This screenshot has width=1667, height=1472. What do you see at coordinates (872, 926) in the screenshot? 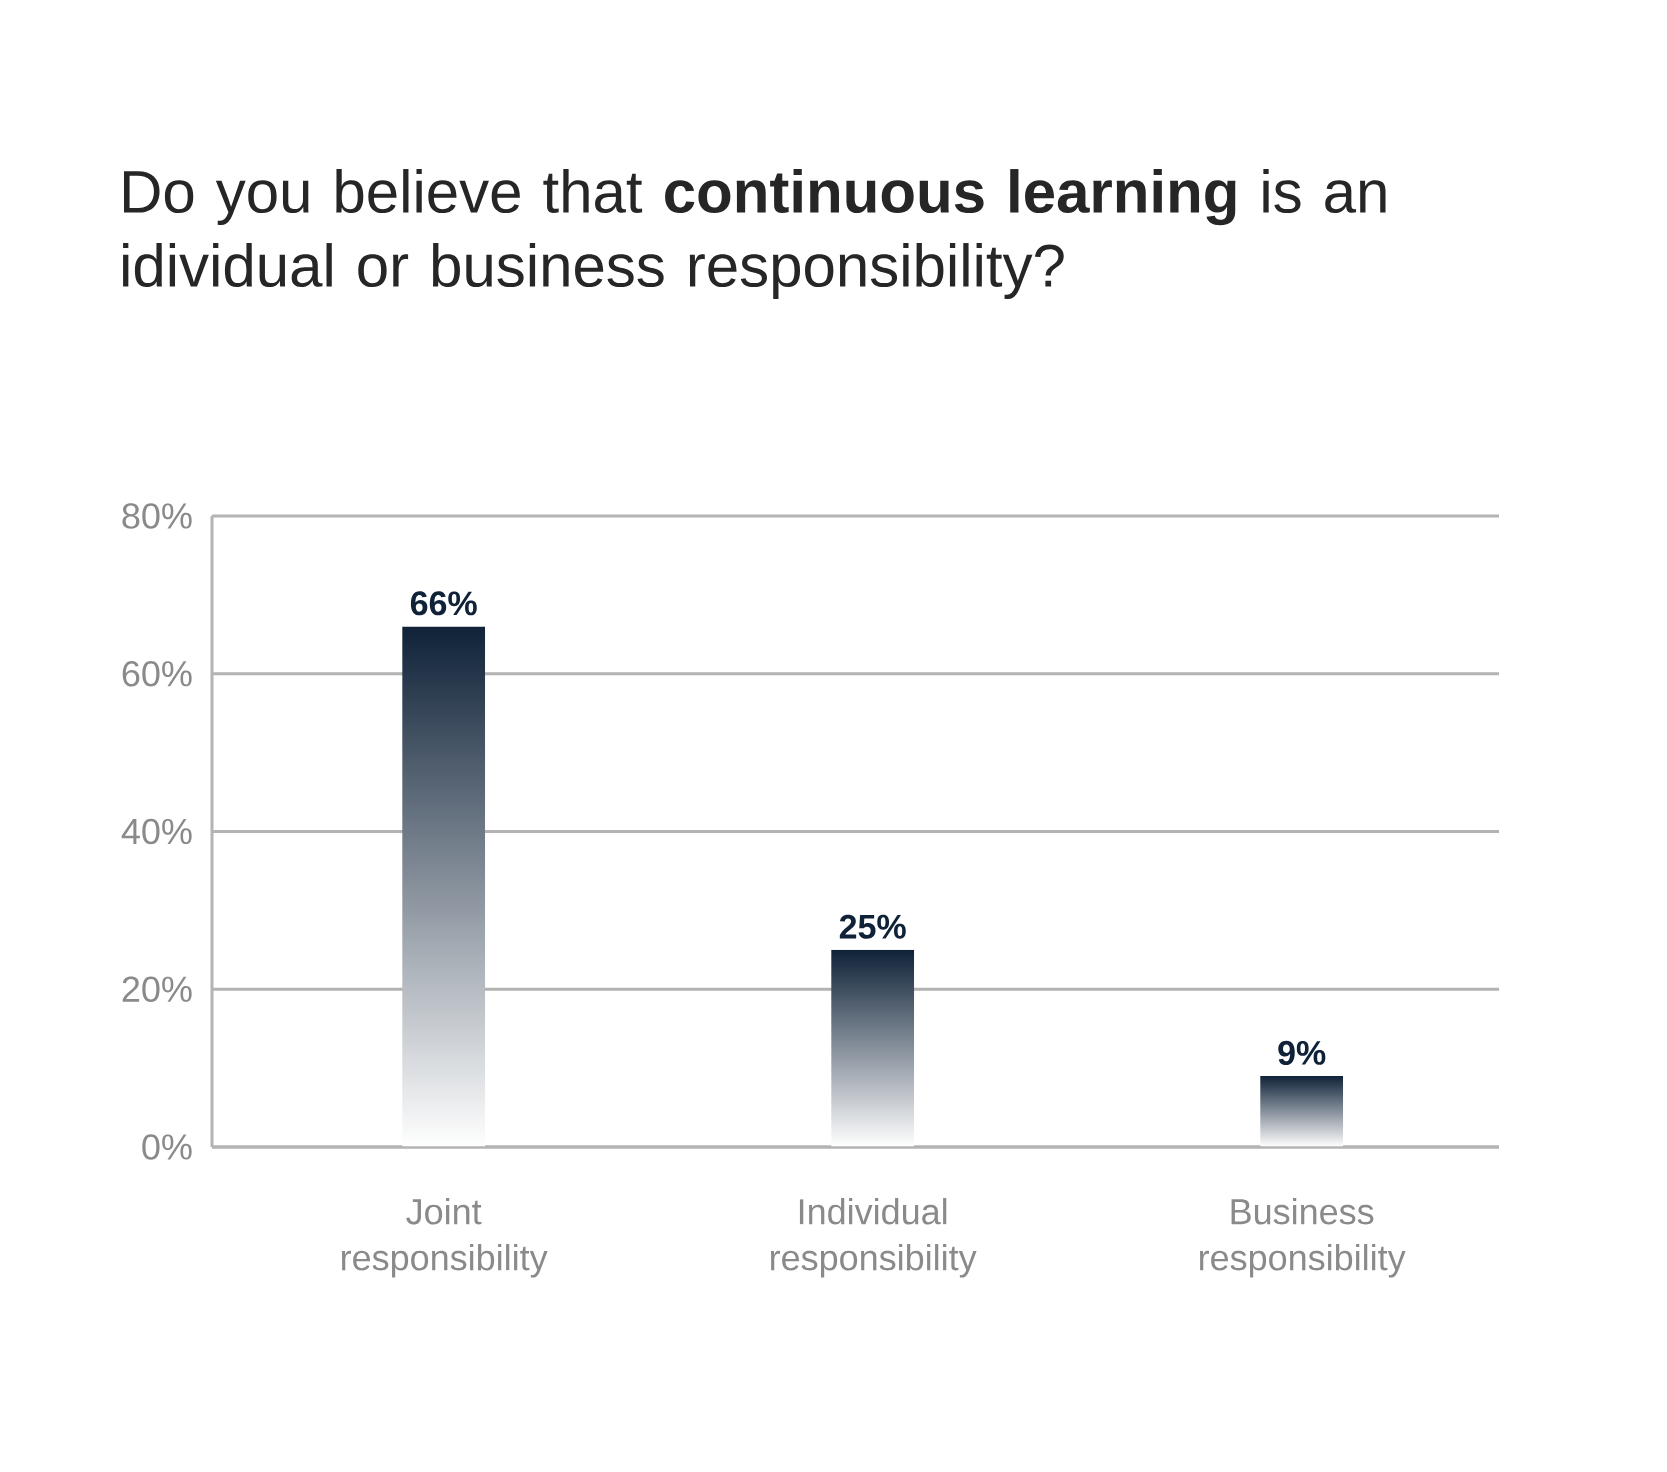
I see `data-label: 25%` at bounding box center [872, 926].